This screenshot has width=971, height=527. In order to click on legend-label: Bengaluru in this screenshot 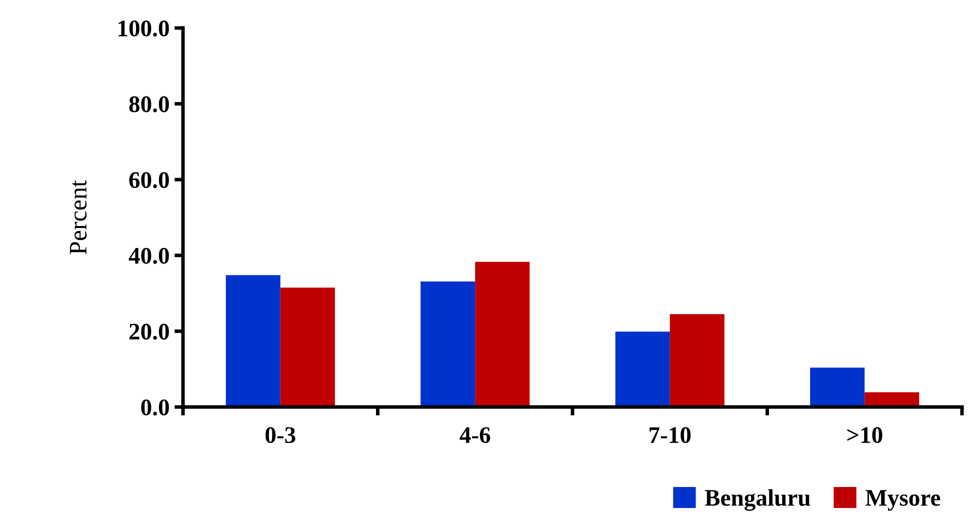, I will do `click(757, 500)`.